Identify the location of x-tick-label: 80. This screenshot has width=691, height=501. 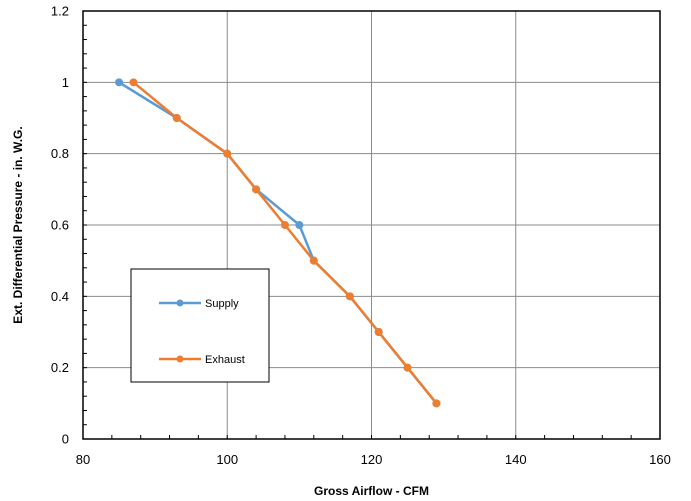
(83, 459).